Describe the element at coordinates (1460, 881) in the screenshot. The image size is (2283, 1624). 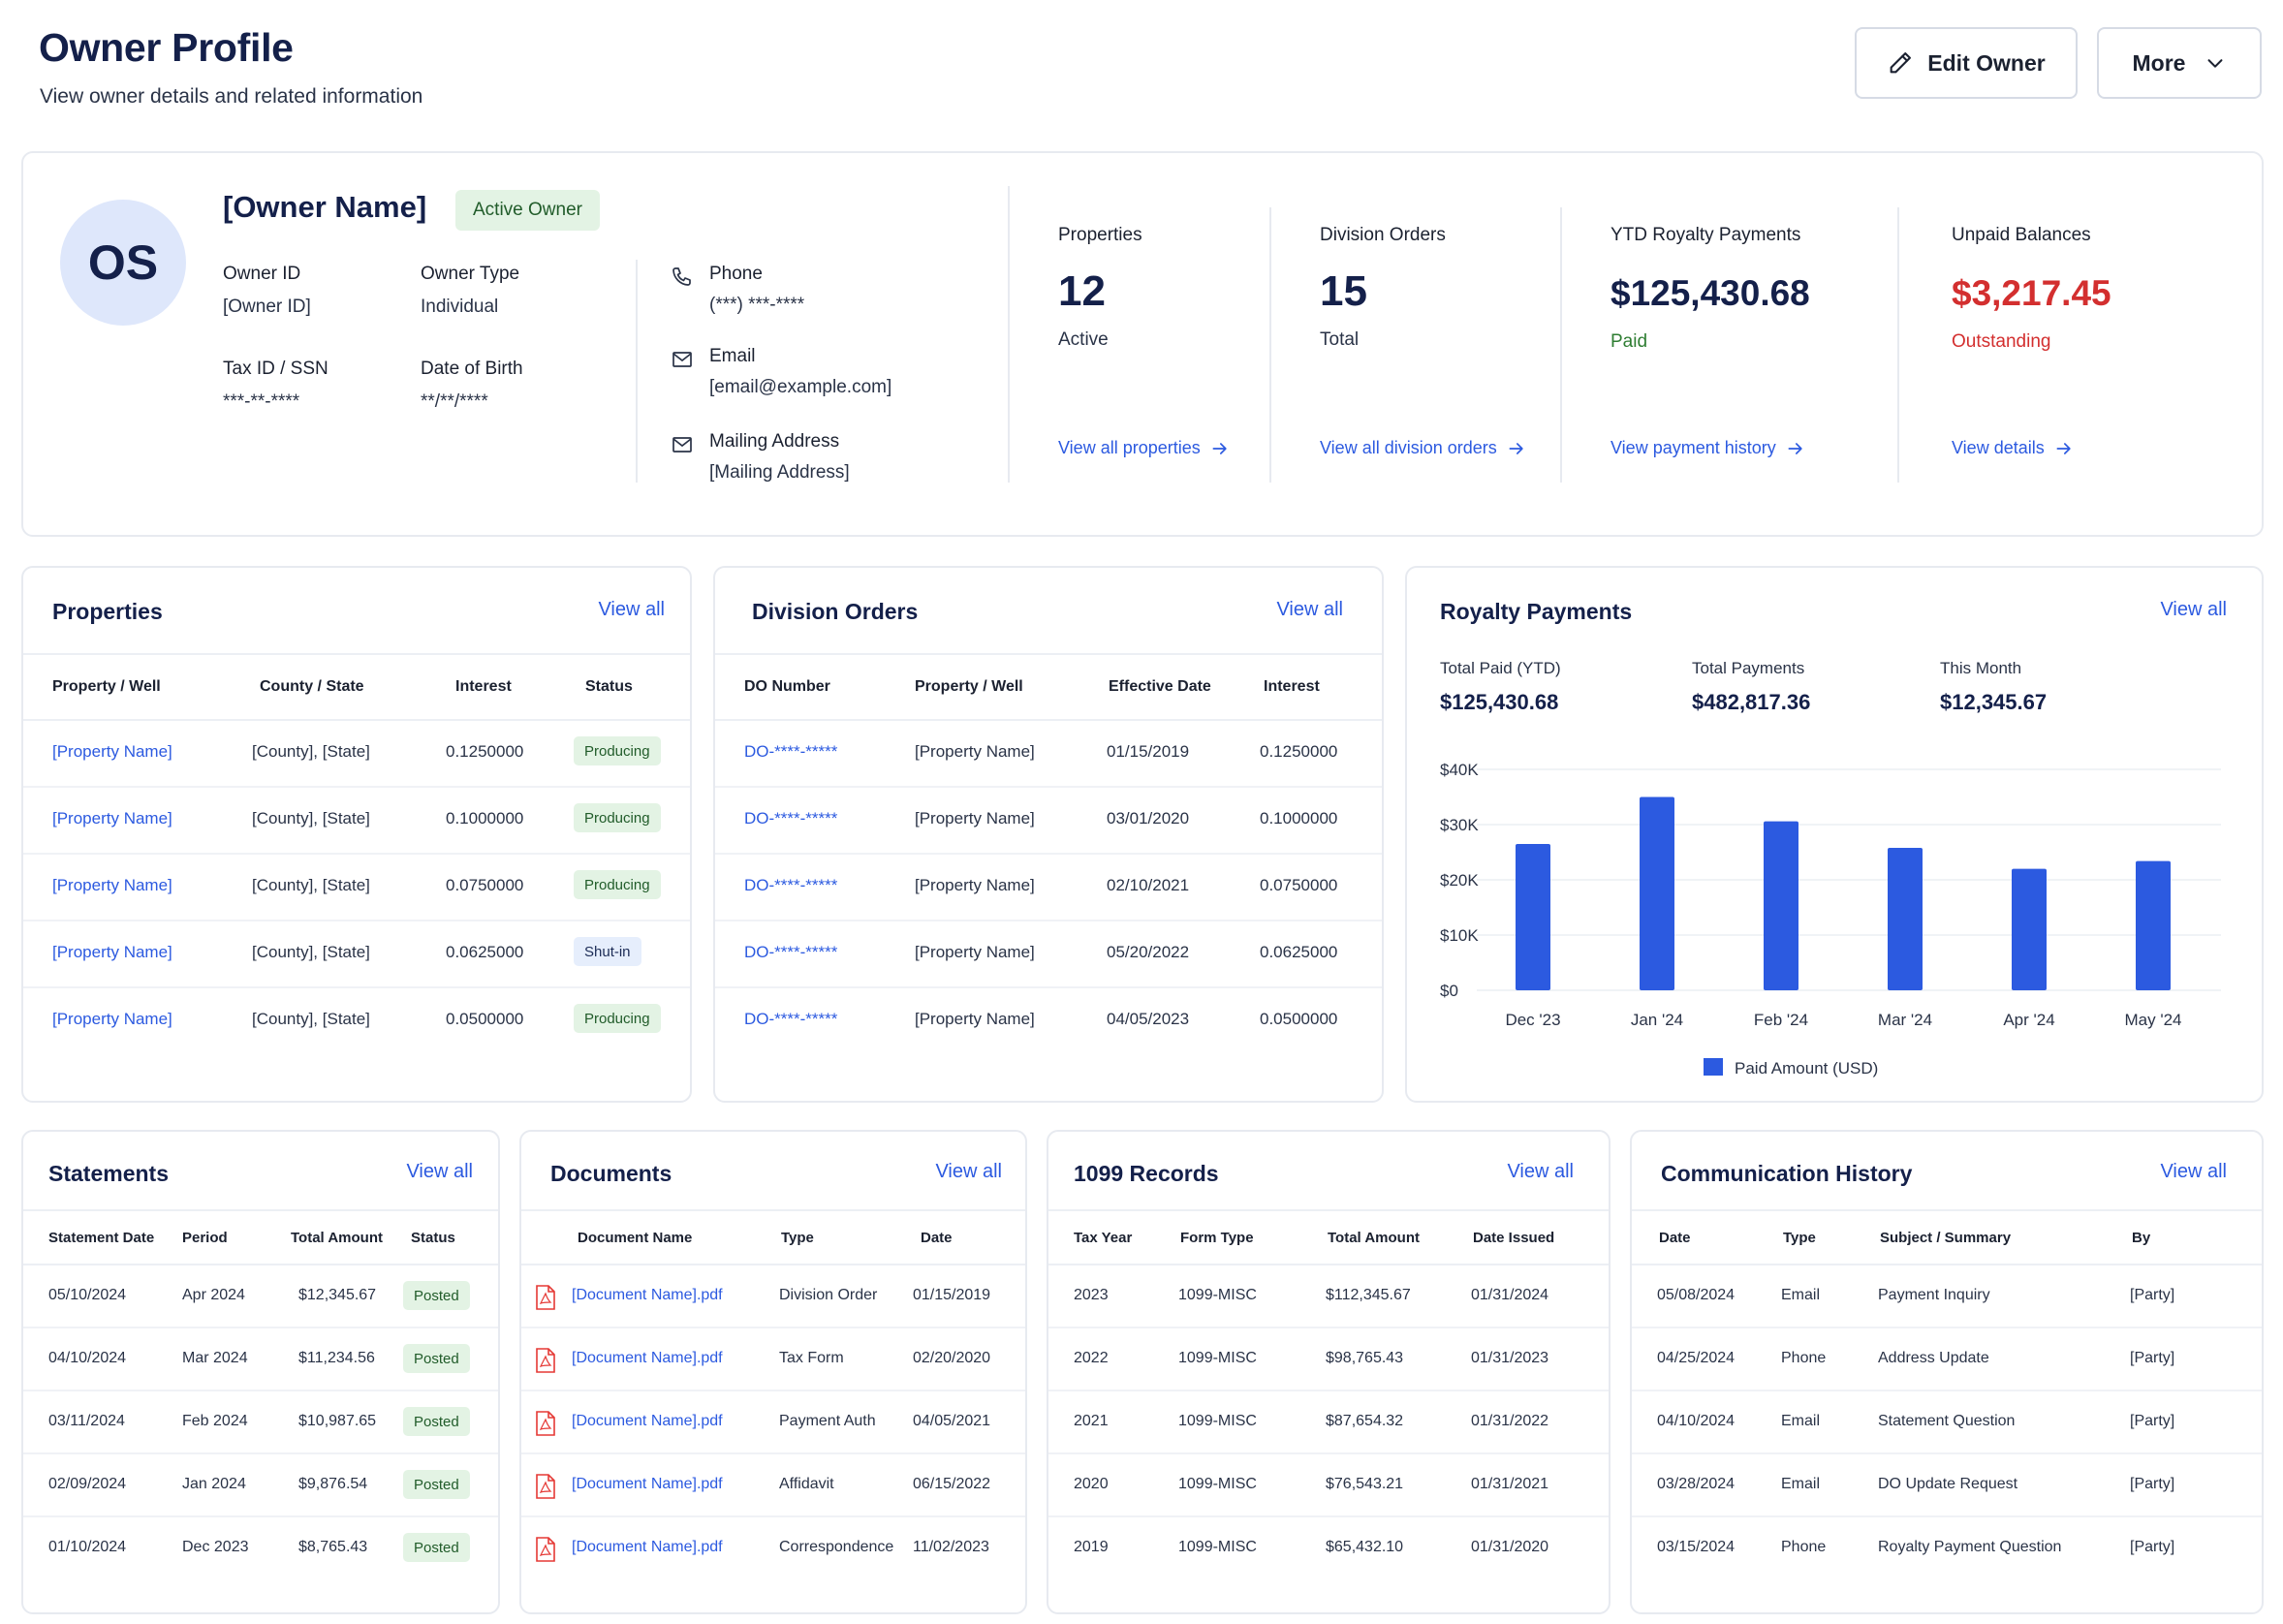
I see `y-tick-label: $20K` at that location.